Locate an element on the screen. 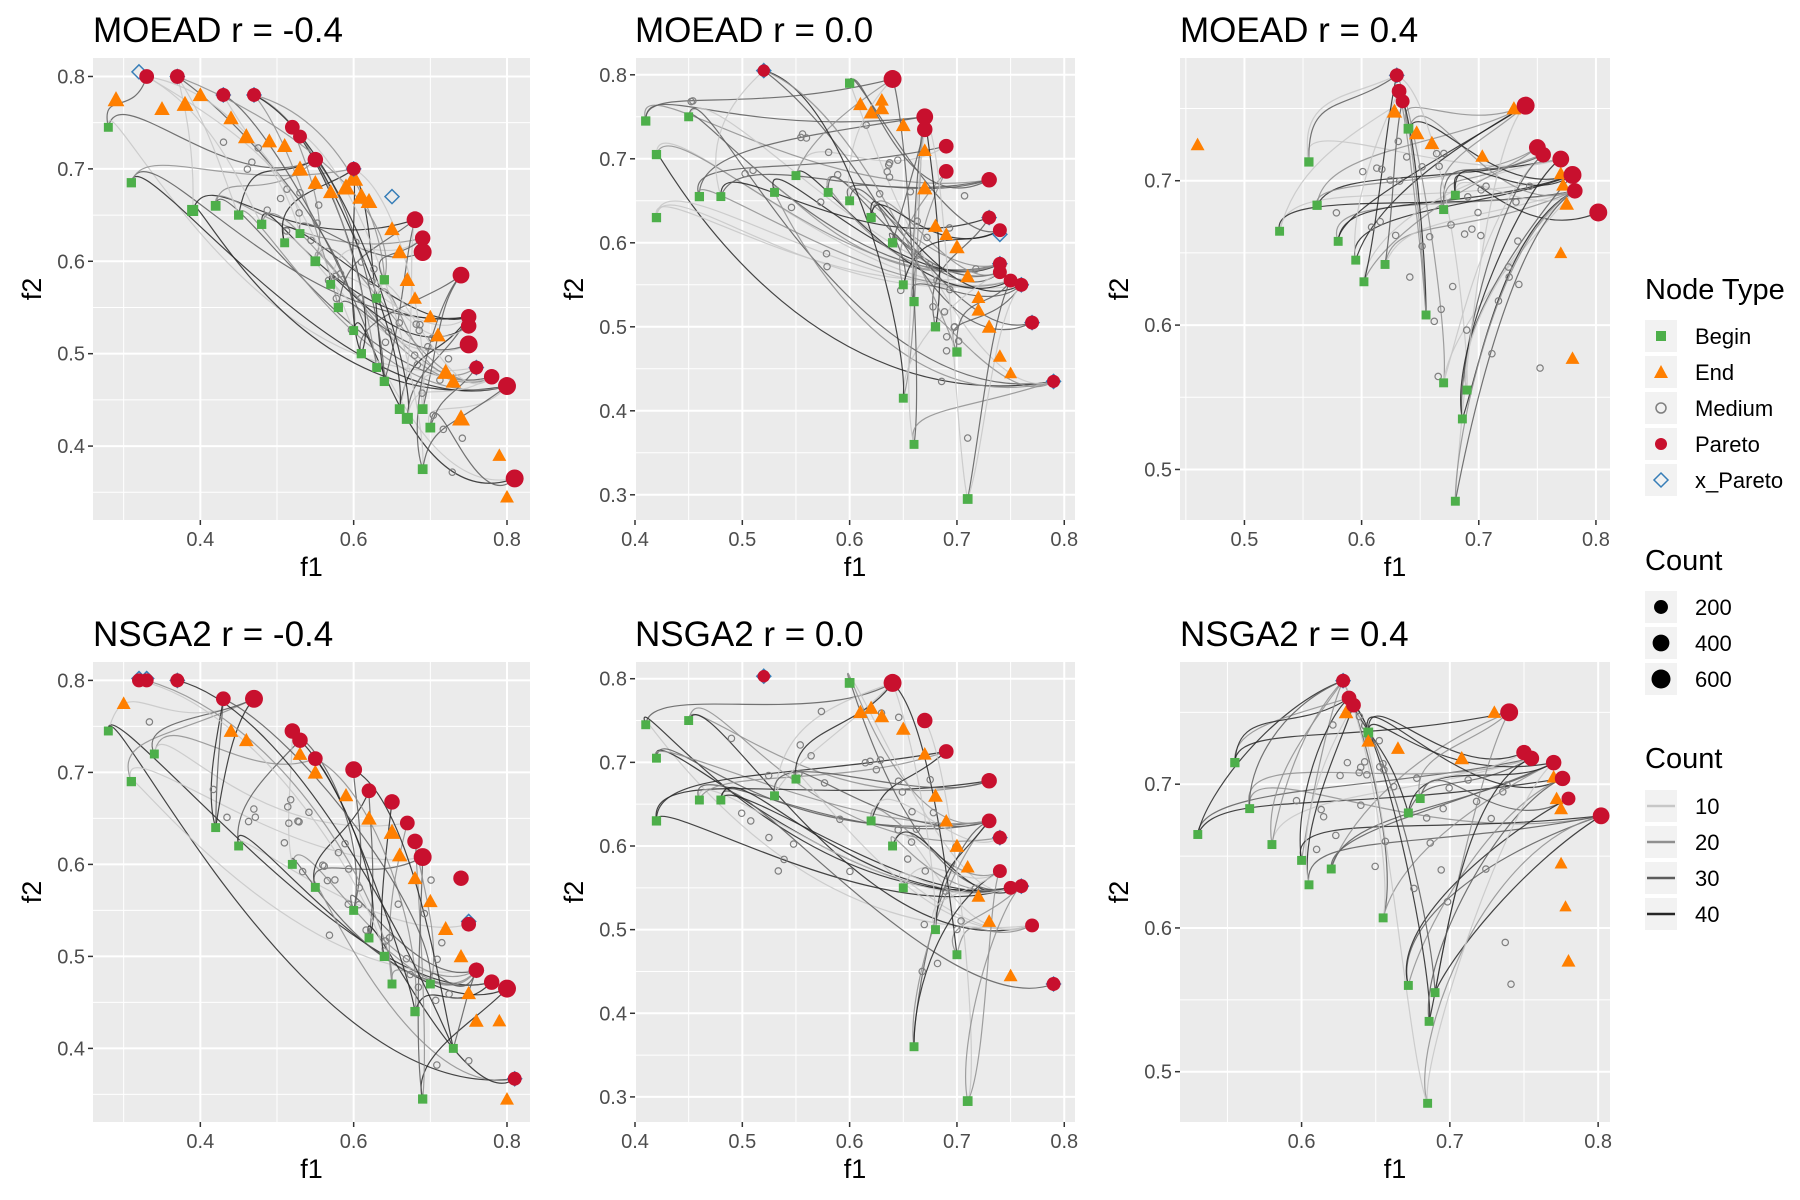  legend-label-x-pareto: x_Pareto is located at coordinates (1739, 480).